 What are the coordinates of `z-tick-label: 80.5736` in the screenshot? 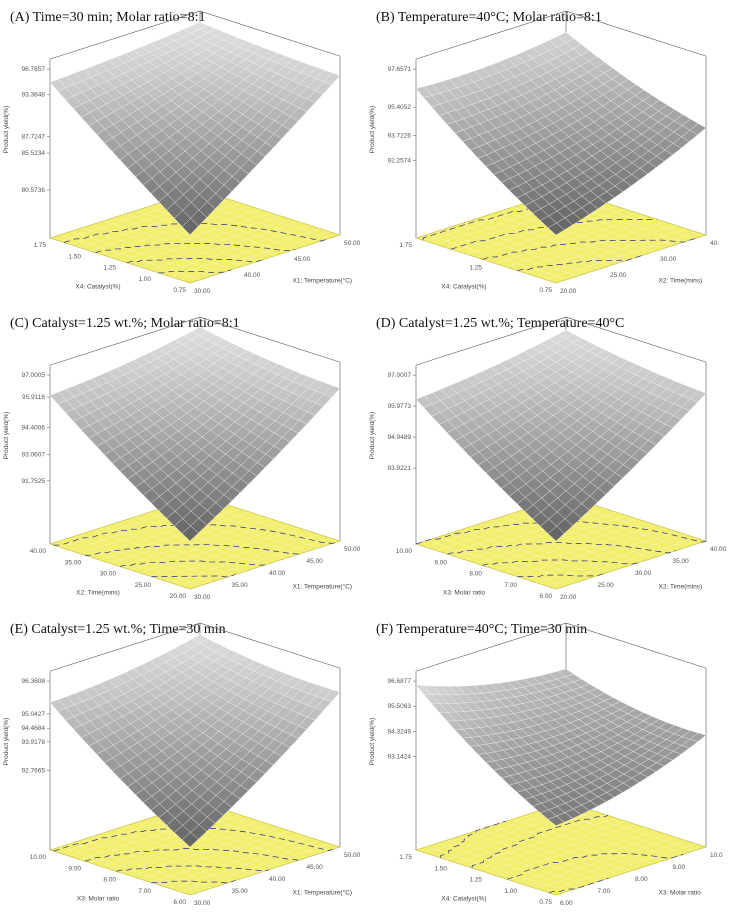 It's located at (34, 190).